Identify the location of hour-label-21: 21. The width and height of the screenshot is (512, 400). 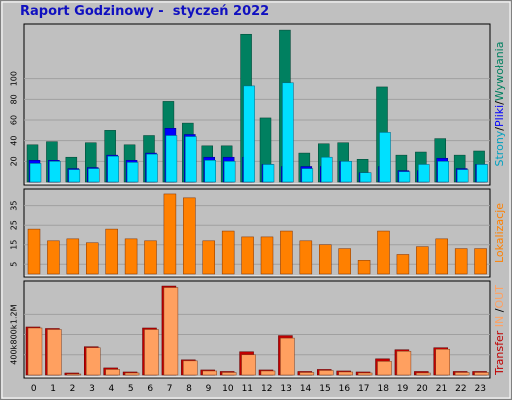
(441, 389).